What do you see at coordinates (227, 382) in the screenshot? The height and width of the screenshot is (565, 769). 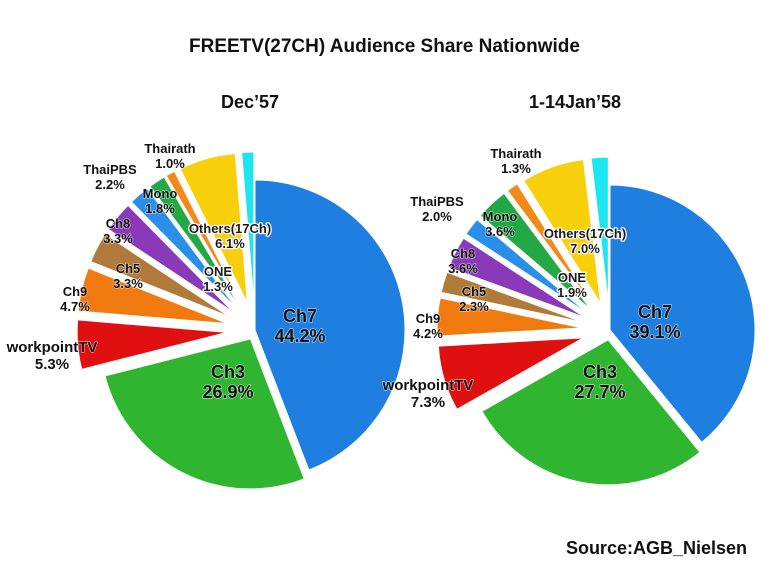 I see `data-label-ch3: Ch3 26.9%` at bounding box center [227, 382].